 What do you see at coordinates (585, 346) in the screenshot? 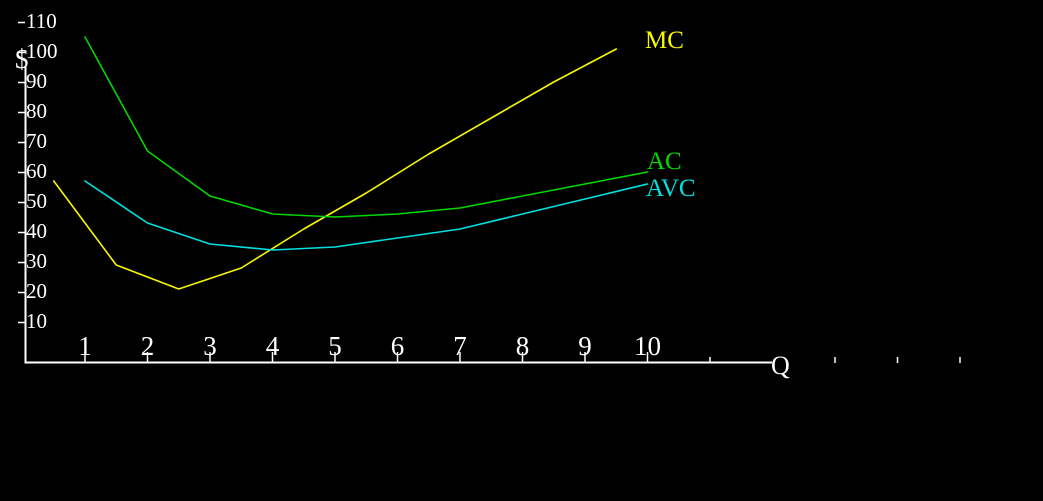
I see `x-axis-tick-label: 9` at bounding box center [585, 346].